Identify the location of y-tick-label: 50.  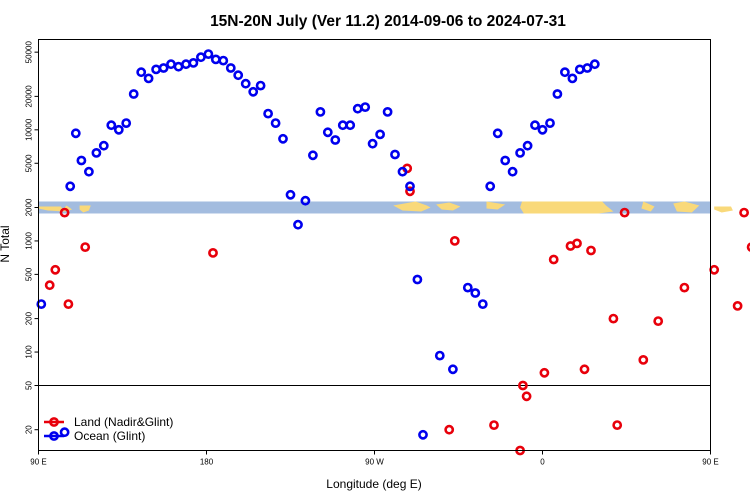
(29, 385).